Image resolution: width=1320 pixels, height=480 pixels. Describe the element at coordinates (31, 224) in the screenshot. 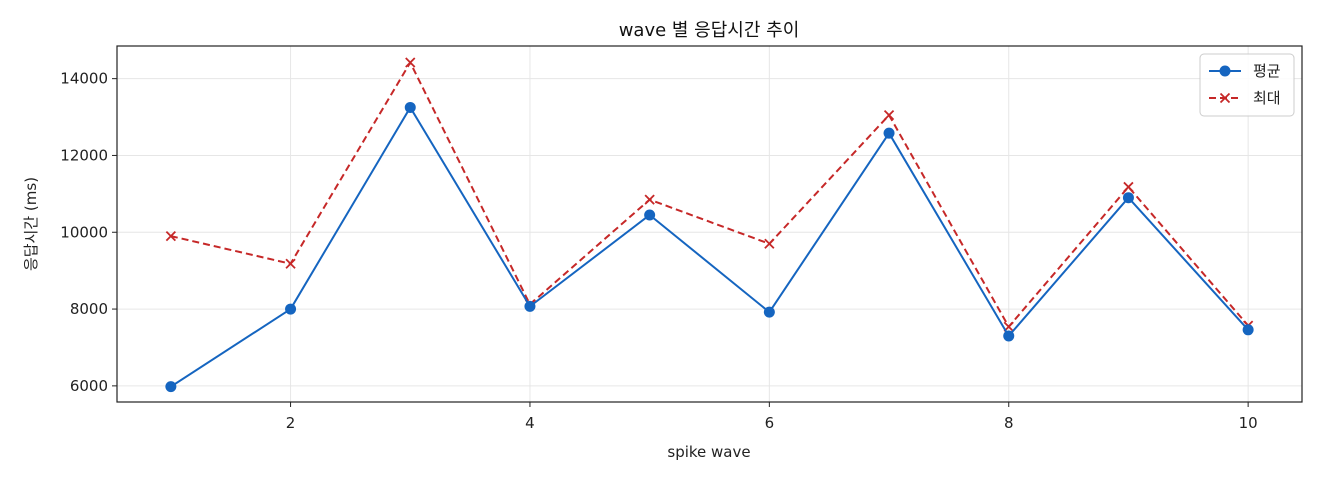

I see `y-axis-label: 응답시간 (ms)` at that location.